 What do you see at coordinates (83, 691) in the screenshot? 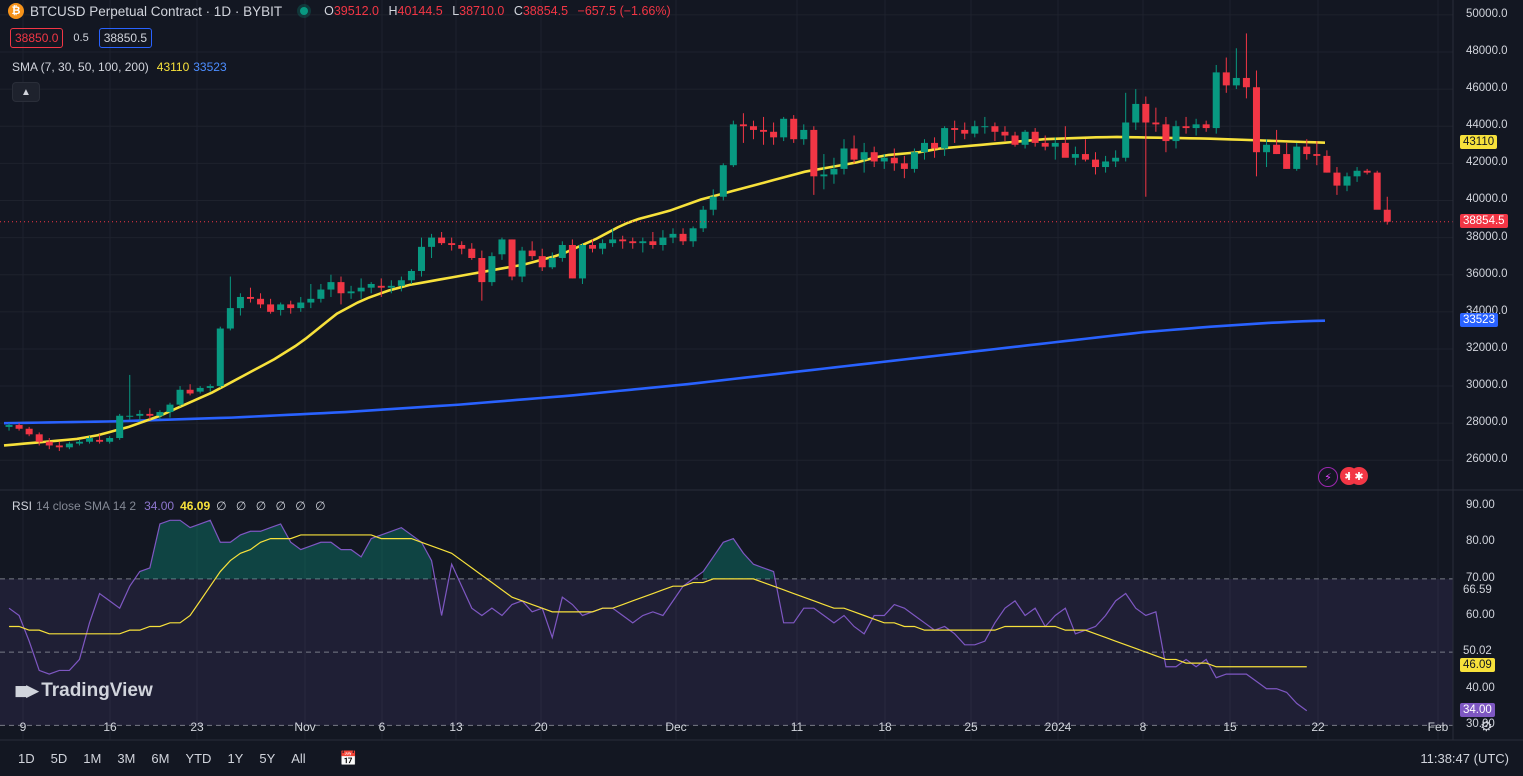
I see `tradingview-logo: ◼▶ TradingView` at bounding box center [83, 691].